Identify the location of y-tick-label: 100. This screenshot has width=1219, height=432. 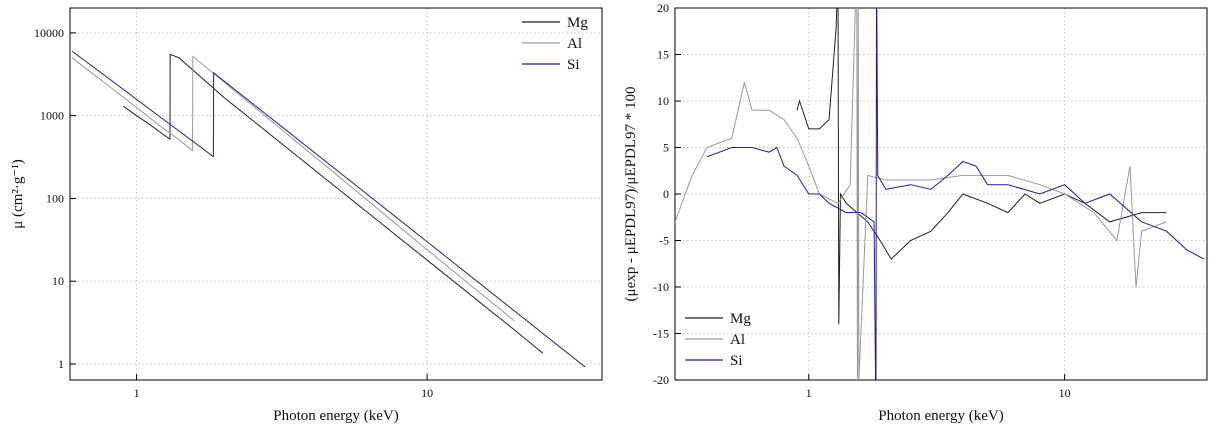
(55, 198).